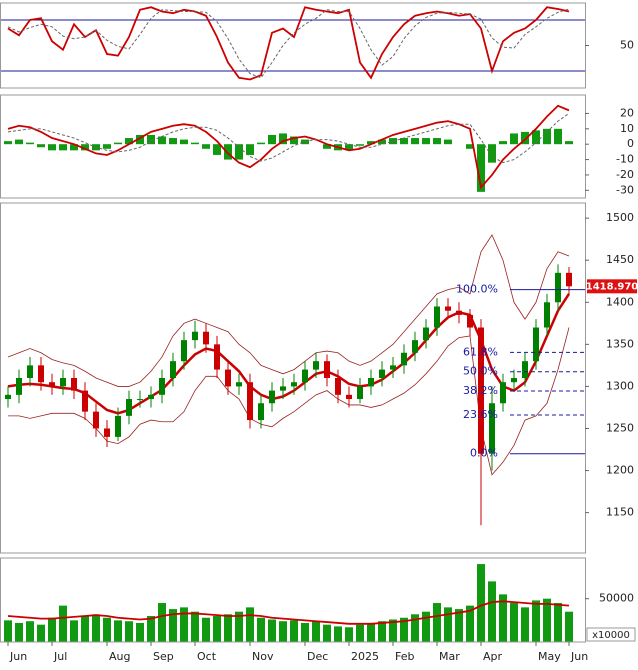  What do you see at coordinates (627, 45) in the screenshot?
I see `y-tick-label: 50` at bounding box center [627, 45].